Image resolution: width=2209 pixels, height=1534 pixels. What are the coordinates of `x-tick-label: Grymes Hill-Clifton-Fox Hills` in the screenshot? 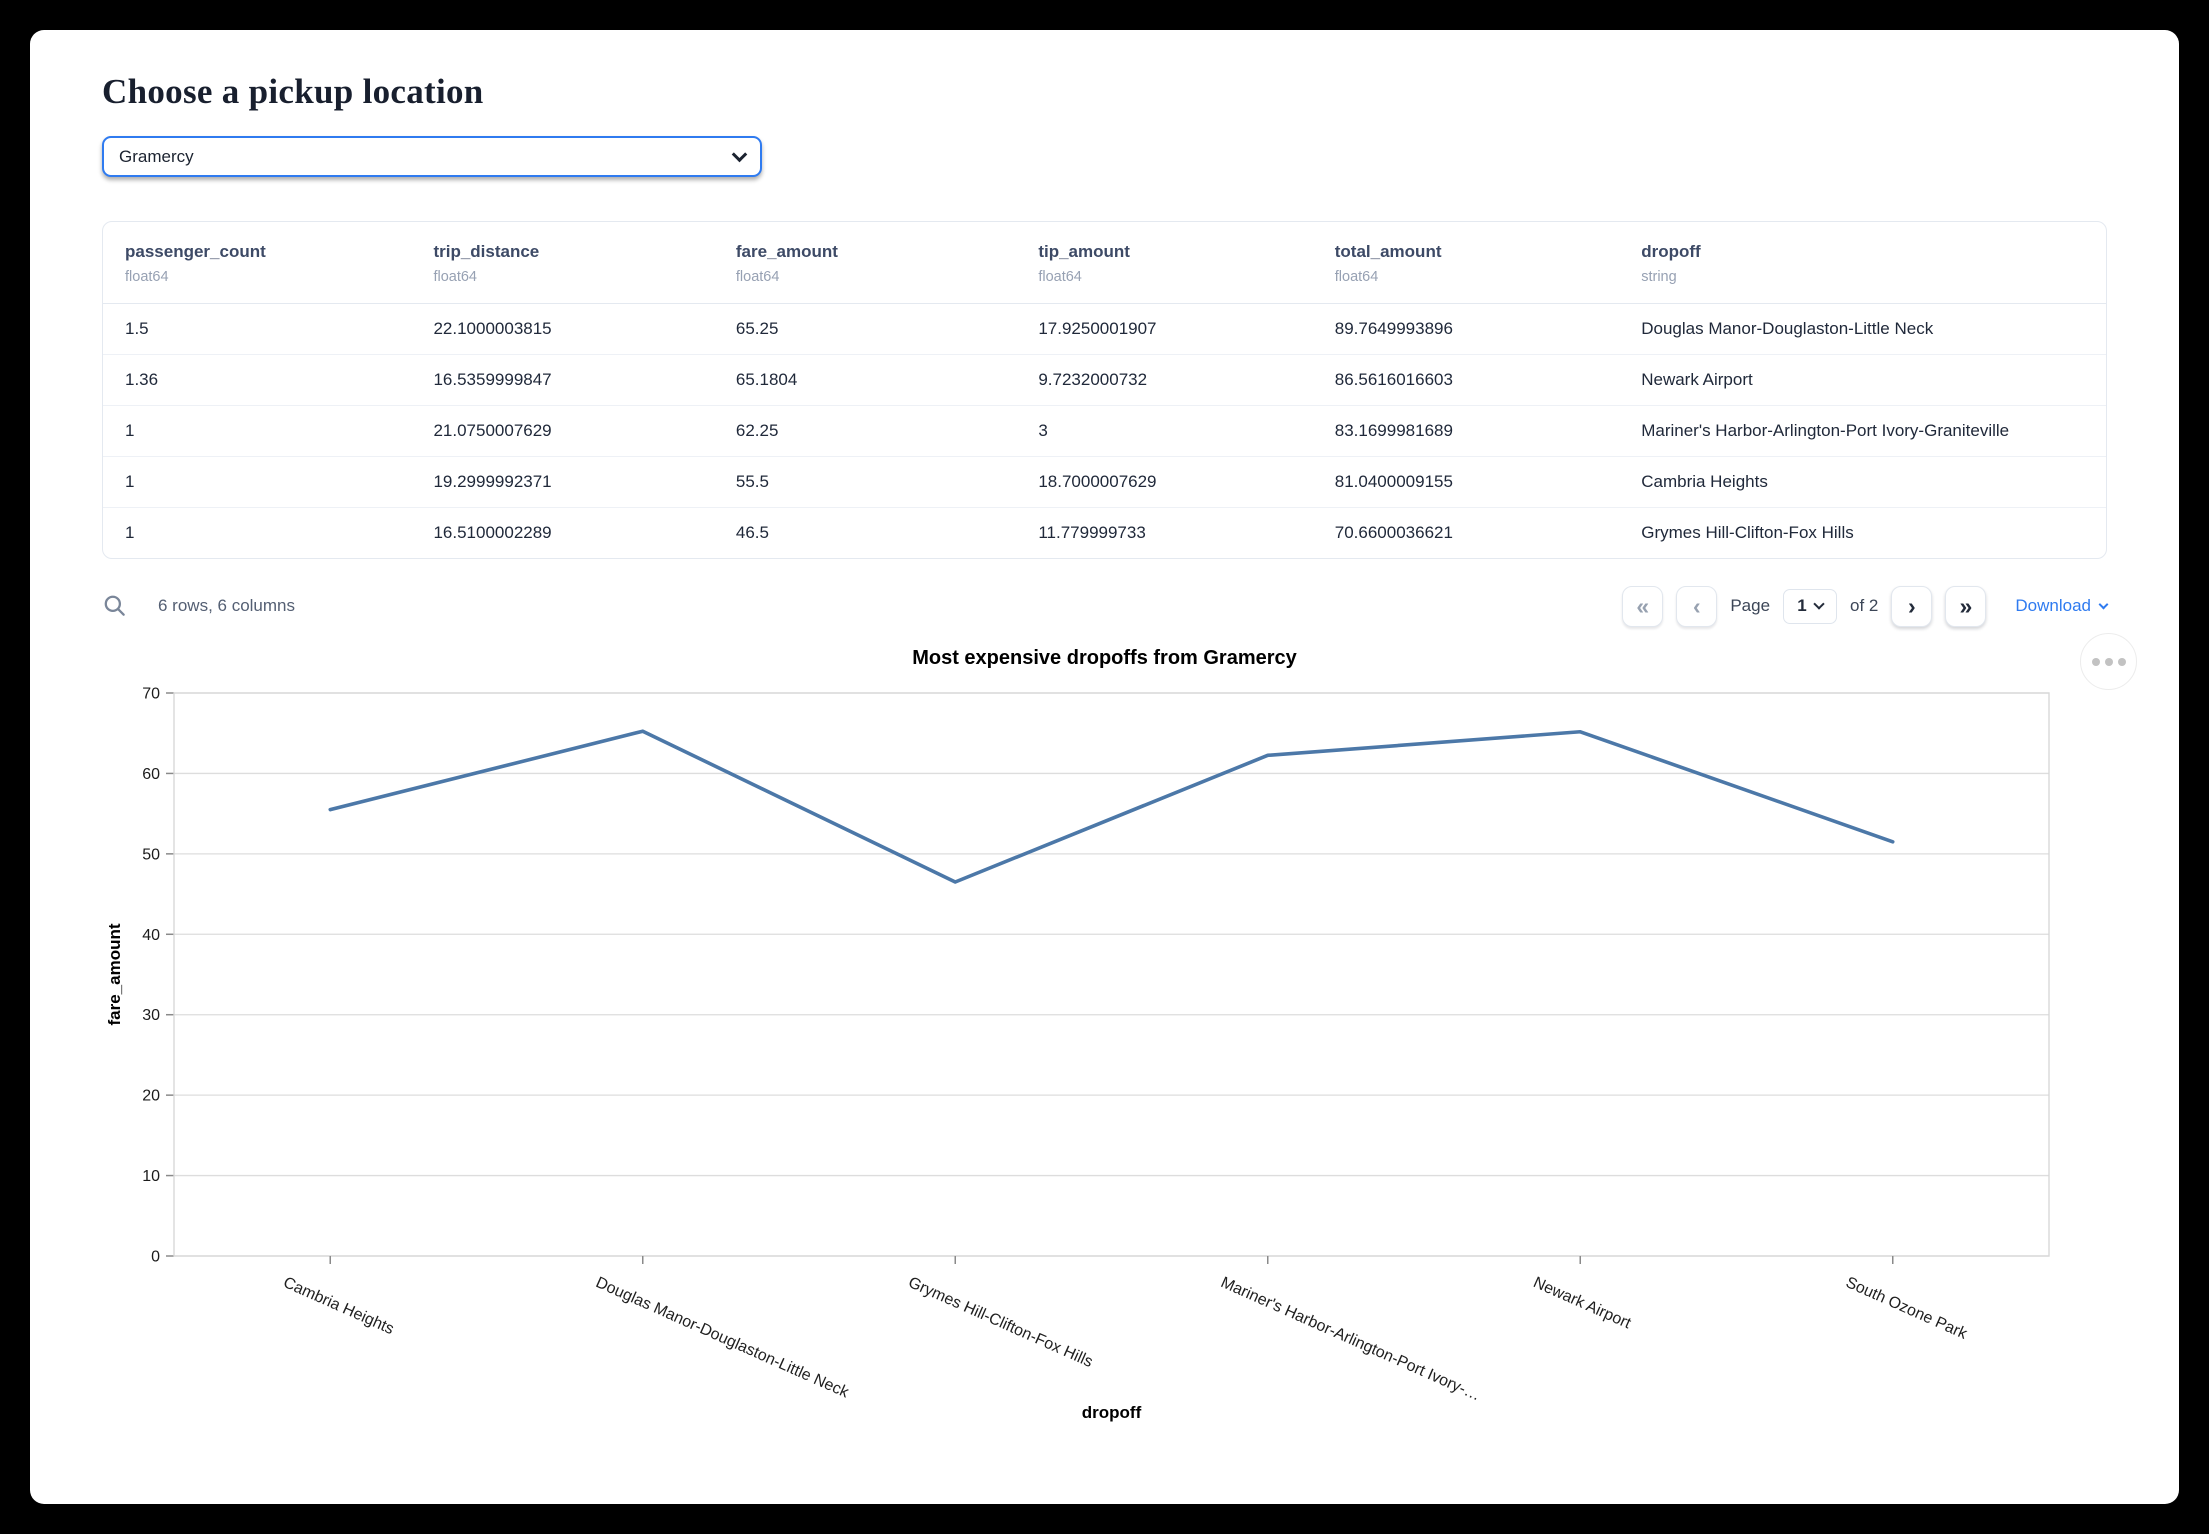 It's located at (1001, 1322).